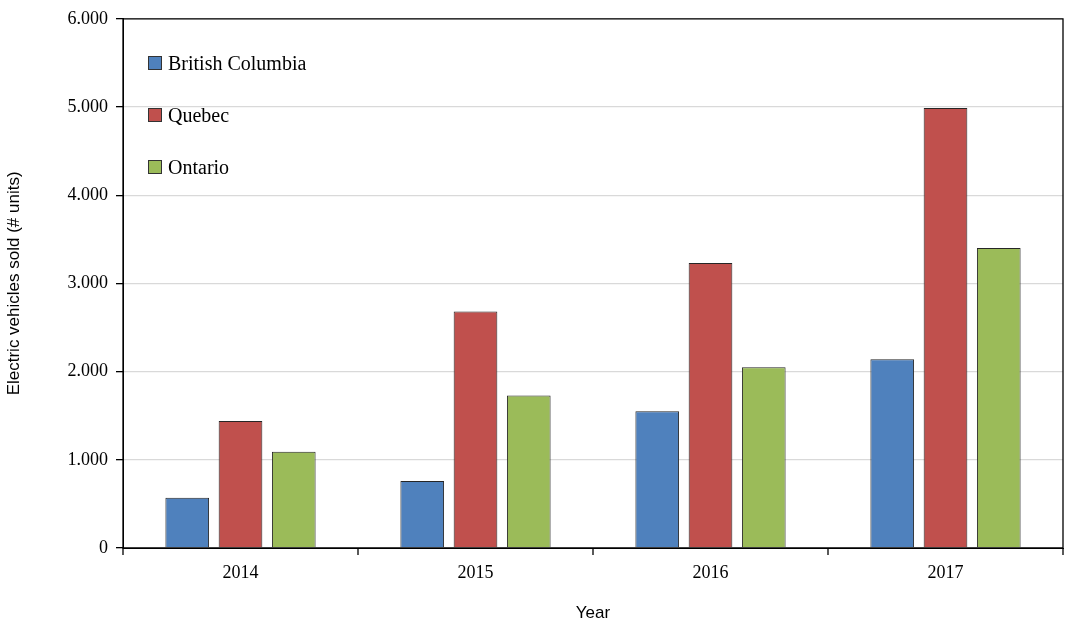 The image size is (1065, 628). Describe the element at coordinates (199, 167) in the screenshot. I see `legend-label: Ontario` at that location.